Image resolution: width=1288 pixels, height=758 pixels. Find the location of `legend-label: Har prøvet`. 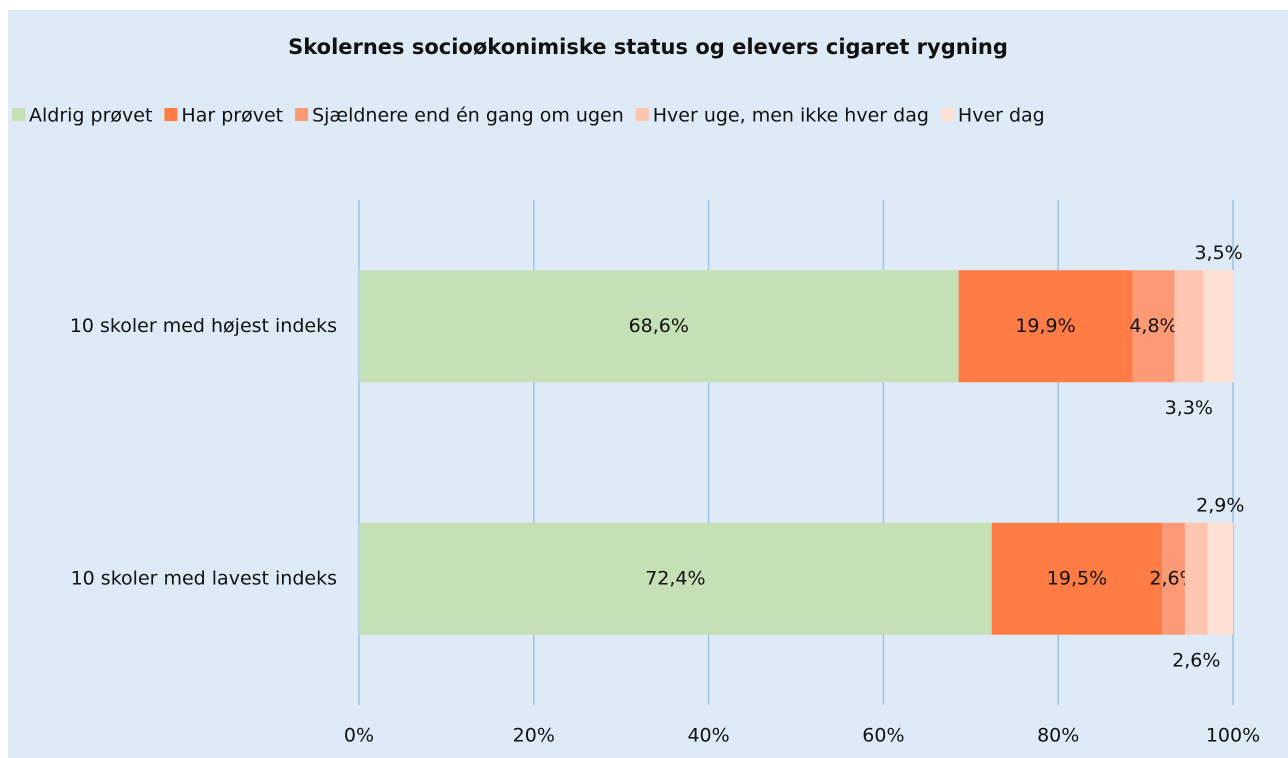

legend-label: Har prøvet is located at coordinates (232, 116).